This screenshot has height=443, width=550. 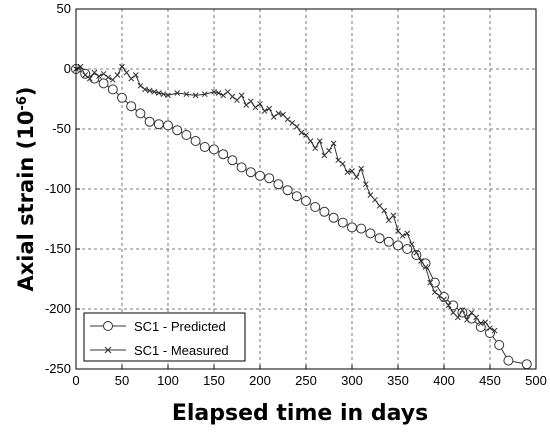 I want to click on y-axis-label-exponent: -6, so click(x=22, y=103).